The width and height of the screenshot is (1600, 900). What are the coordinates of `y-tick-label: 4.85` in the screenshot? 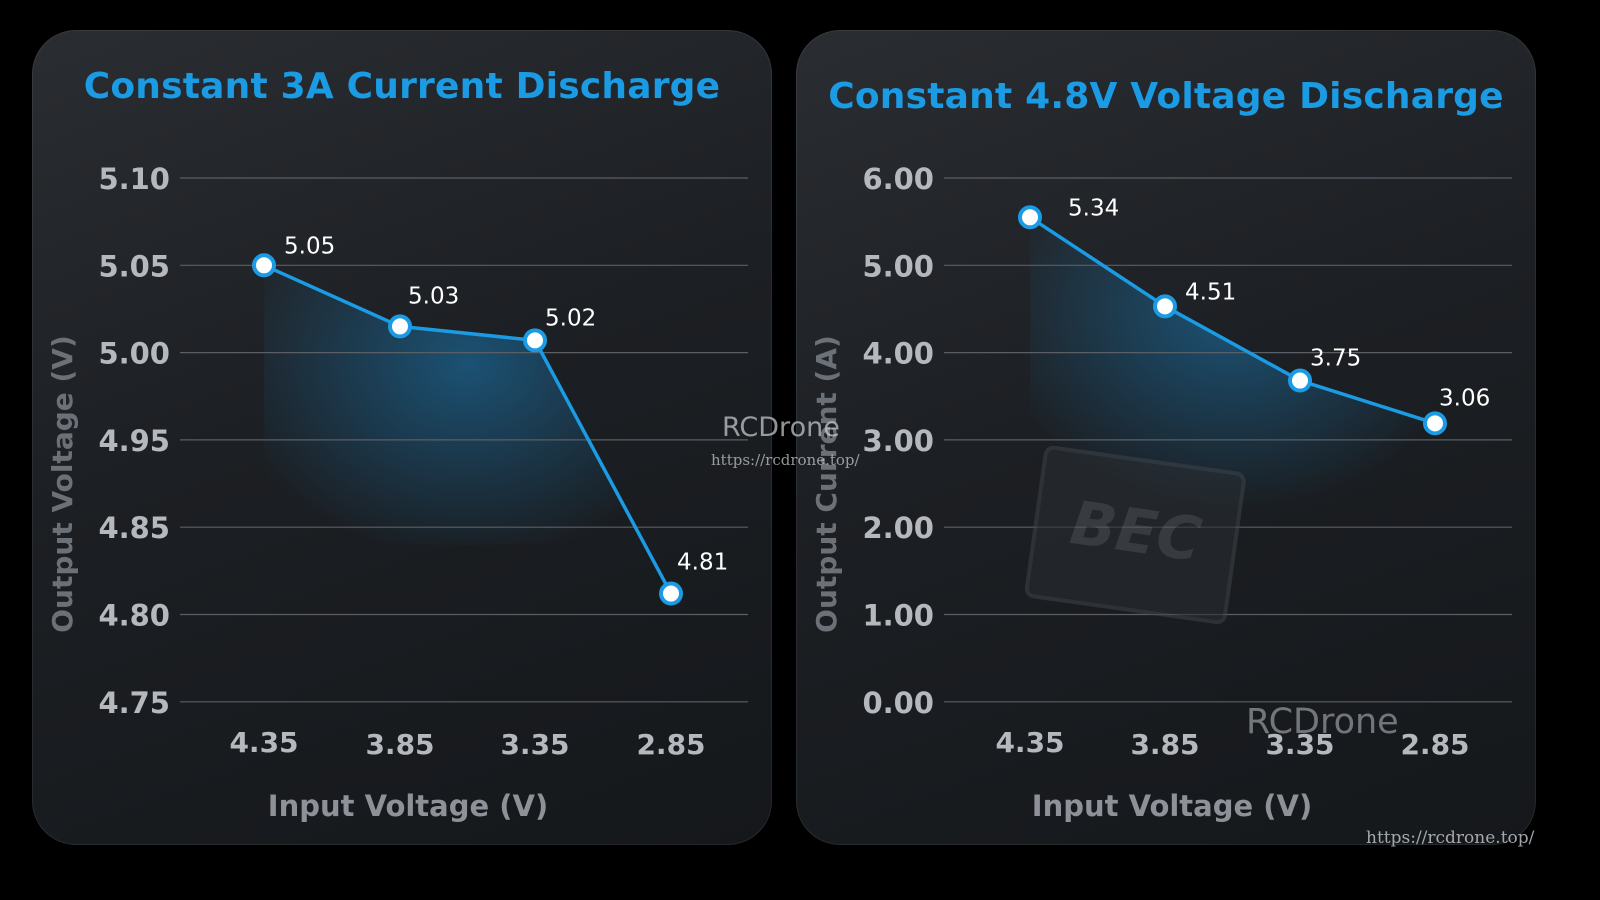 It's located at (134, 528).